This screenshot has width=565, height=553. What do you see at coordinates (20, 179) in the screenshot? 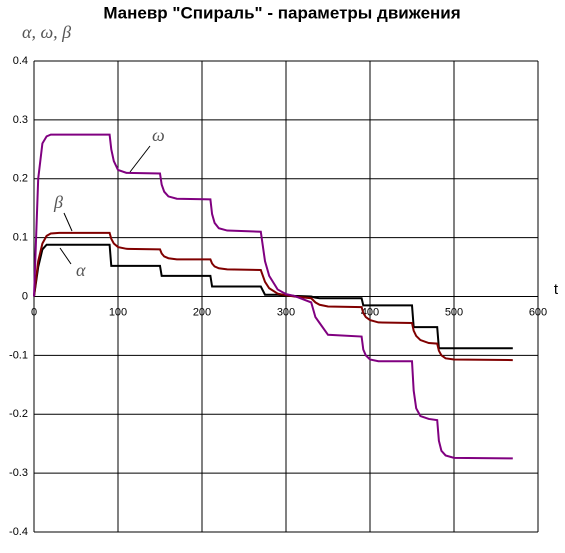
I see `y-tick-label: 0.2` at bounding box center [20, 179].